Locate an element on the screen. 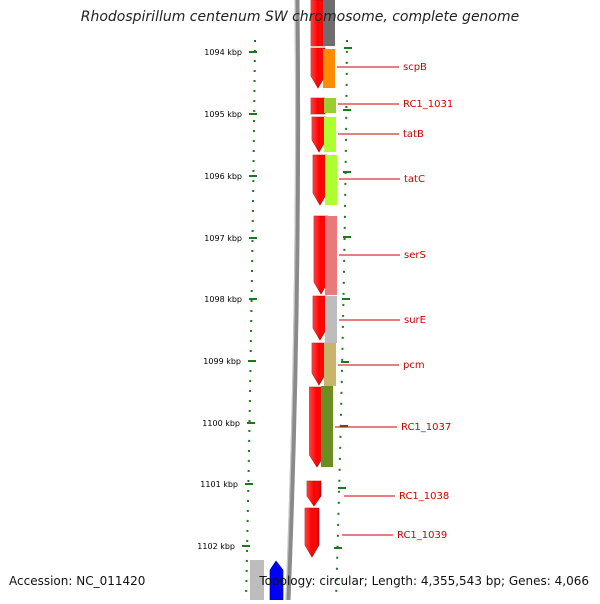 The image size is (600, 604). gene-label: tatB is located at coordinates (413, 134).